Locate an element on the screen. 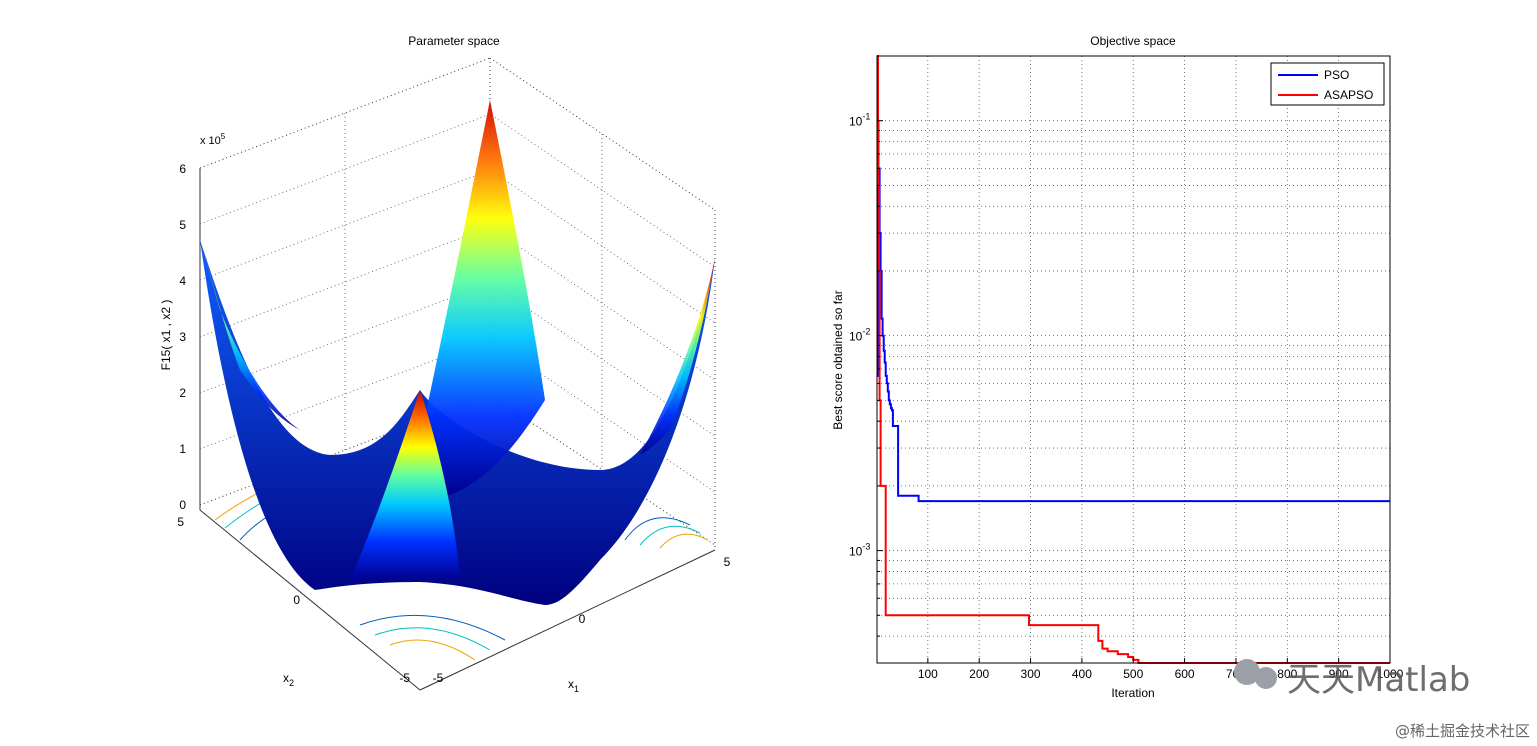 The width and height of the screenshot is (1537, 746). z-tick-label: 6 is located at coordinates (182, 169).